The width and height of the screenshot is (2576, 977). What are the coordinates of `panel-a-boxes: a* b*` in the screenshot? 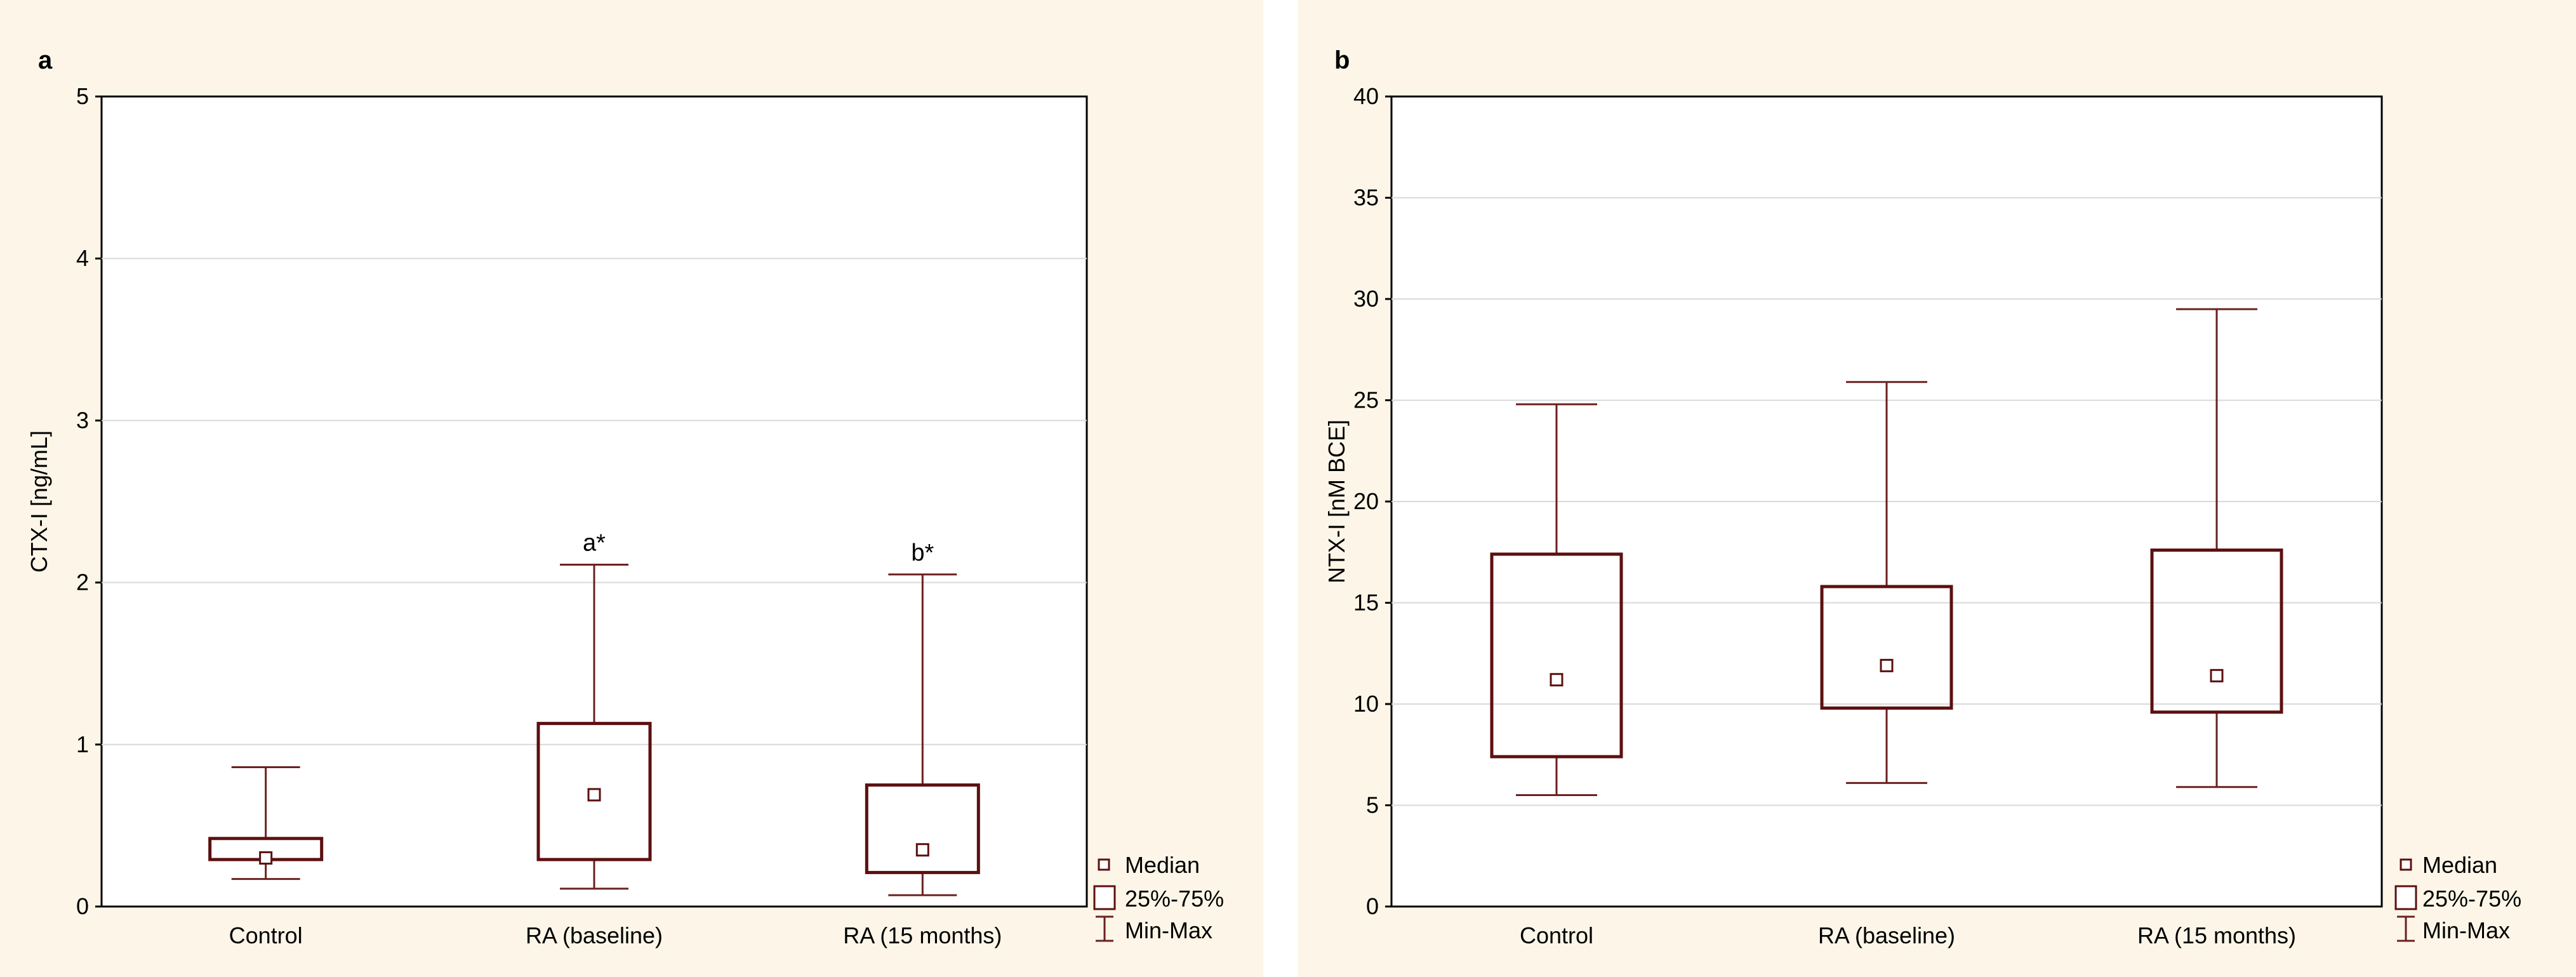 It's located at (594, 713).